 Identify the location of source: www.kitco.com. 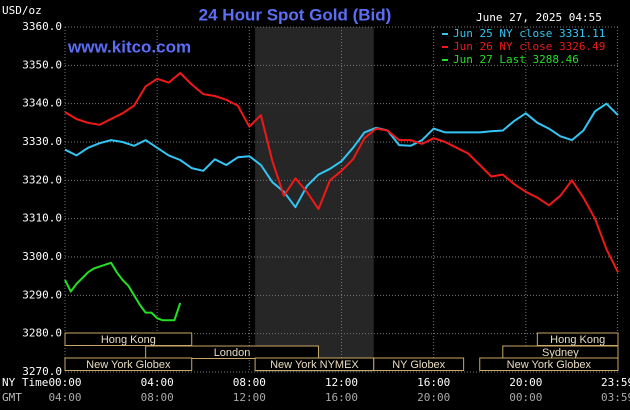
(129, 46).